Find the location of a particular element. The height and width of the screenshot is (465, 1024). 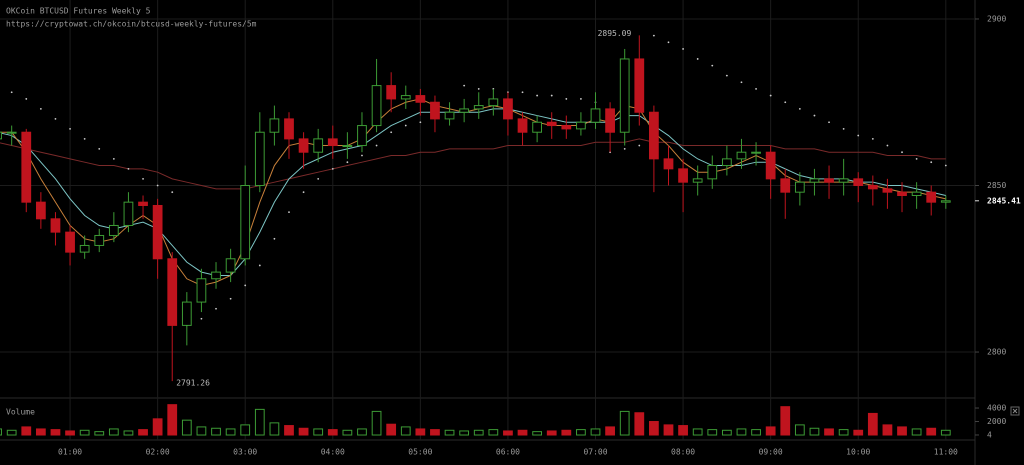

x-tick-label: 03:00 is located at coordinates (245, 452).